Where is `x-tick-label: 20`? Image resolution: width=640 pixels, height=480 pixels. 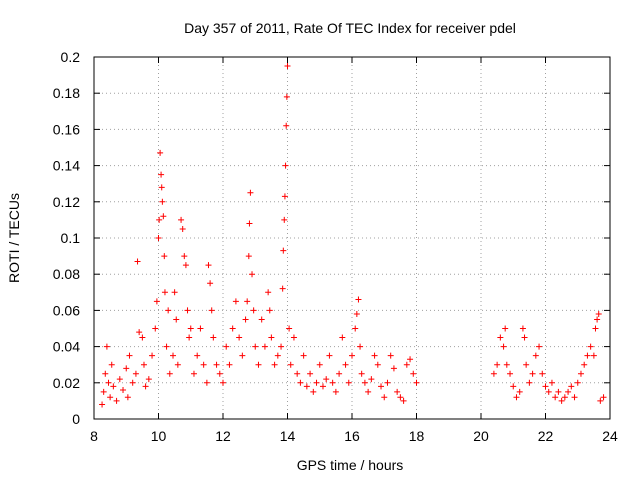 x-tick-label: 20 is located at coordinates (481, 436).